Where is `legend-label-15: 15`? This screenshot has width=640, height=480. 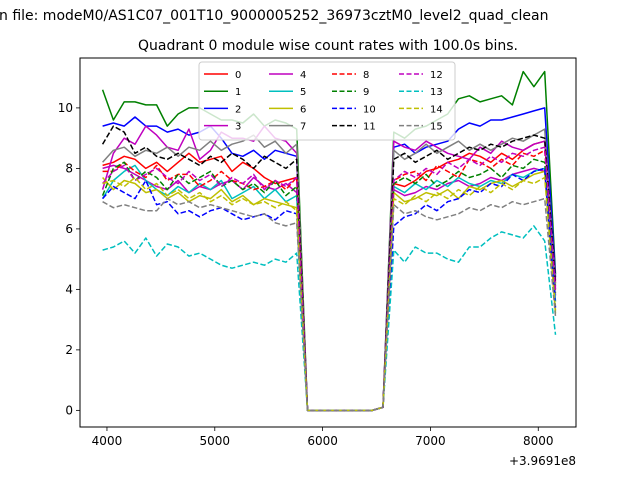 legend-label-15: 15 is located at coordinates (436, 127).